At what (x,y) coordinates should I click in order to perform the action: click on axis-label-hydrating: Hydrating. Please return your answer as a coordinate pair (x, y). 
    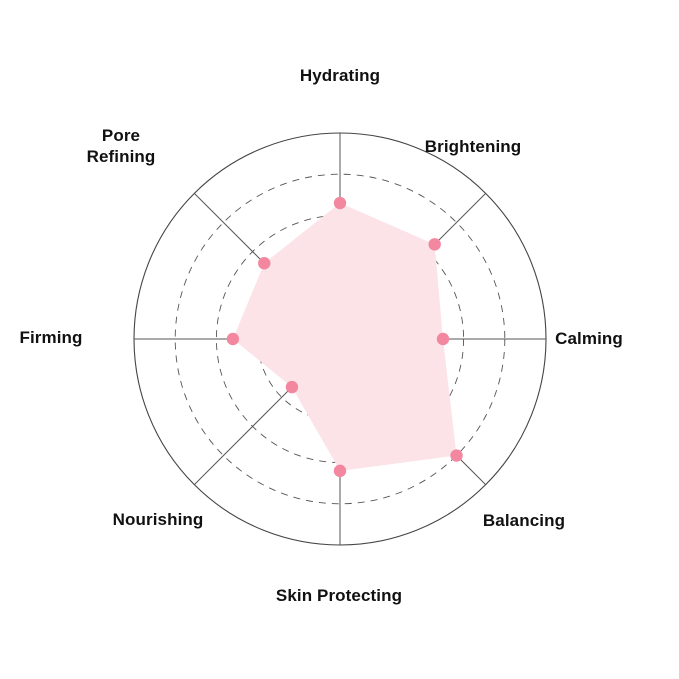
    Looking at the image, I should click on (340, 75).